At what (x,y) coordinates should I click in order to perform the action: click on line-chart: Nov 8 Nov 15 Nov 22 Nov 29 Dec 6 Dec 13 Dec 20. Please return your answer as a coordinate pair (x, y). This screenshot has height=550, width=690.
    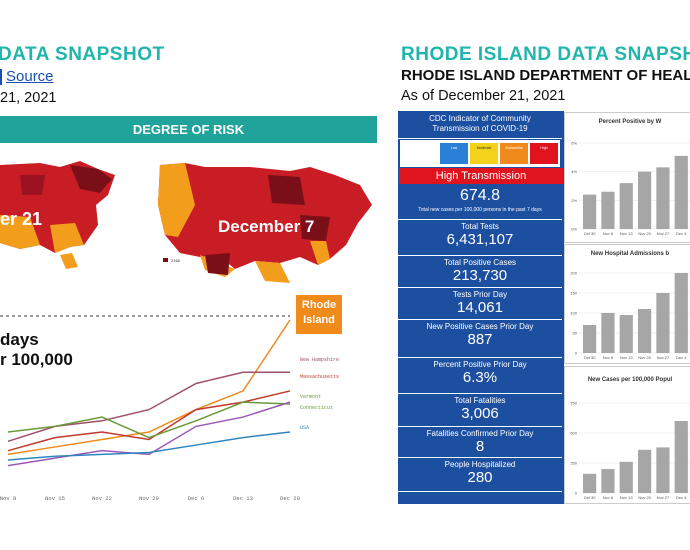
    Looking at the image, I should click on (150, 408).